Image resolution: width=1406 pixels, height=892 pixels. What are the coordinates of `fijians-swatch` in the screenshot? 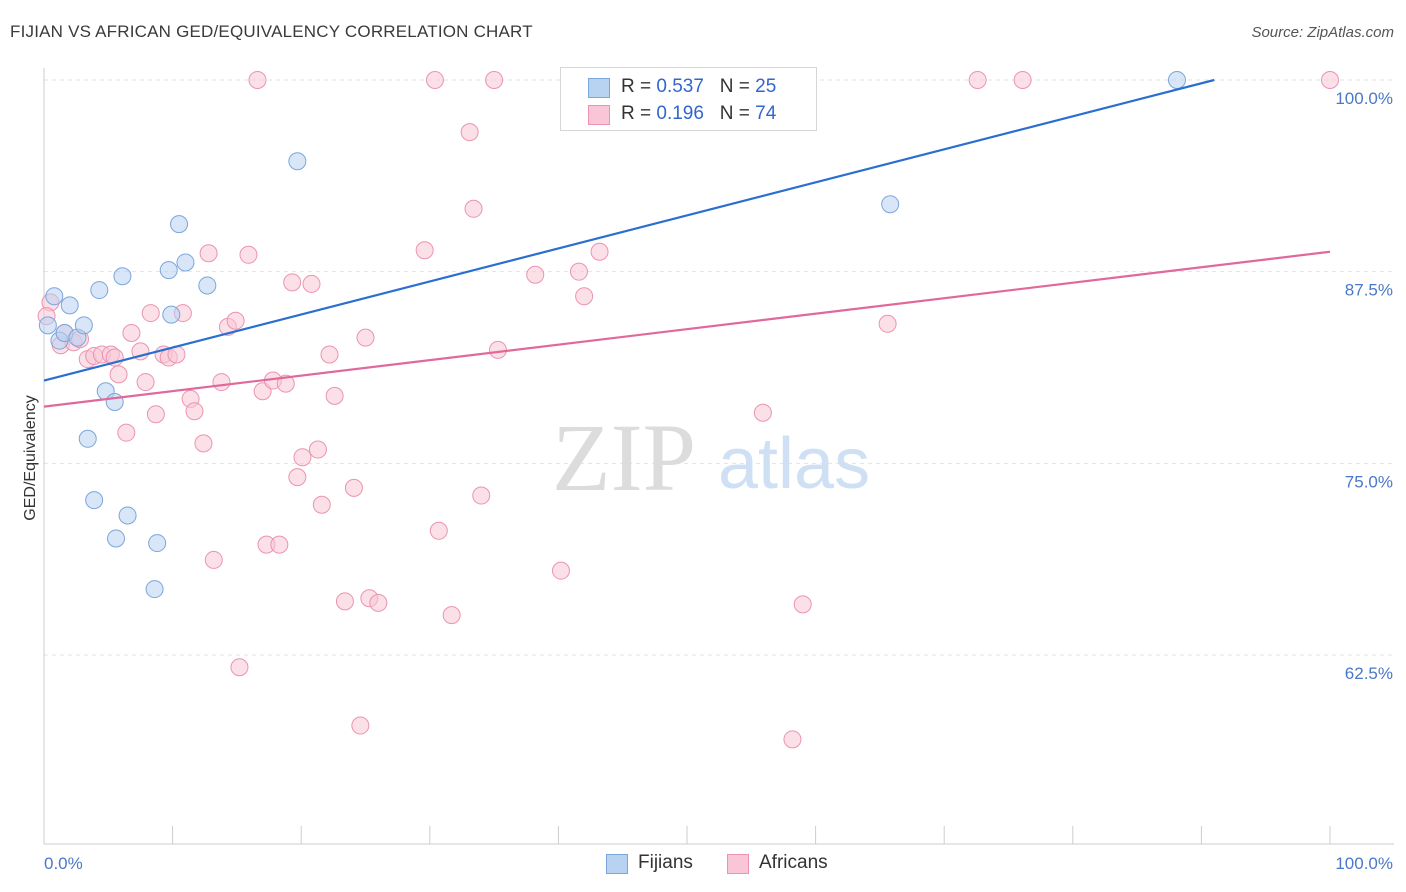 It's located at (599, 88).